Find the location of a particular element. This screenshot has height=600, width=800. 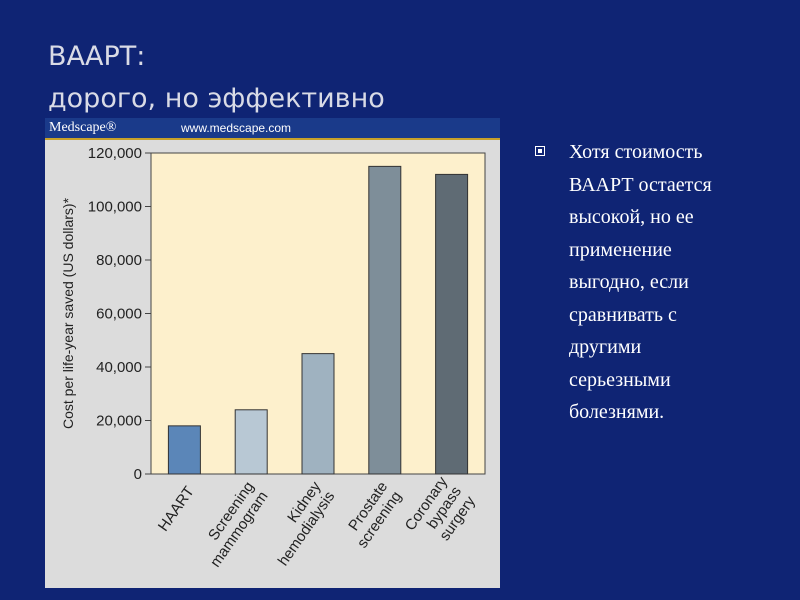

slide-title-line-2: дорого, но эффективно is located at coordinates (216, 98).